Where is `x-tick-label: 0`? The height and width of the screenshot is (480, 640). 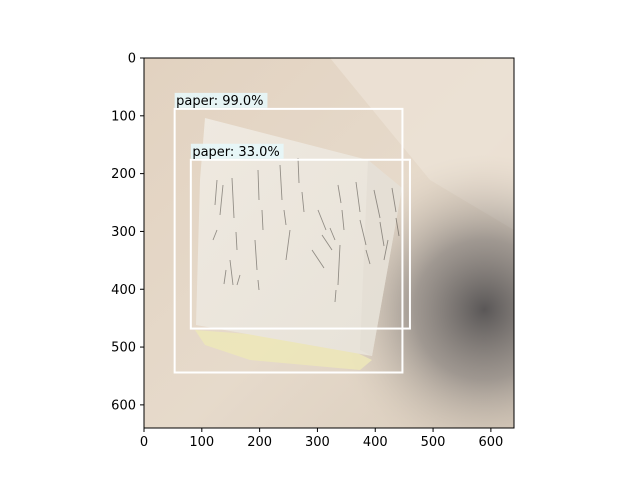
x-tick-label: 0 is located at coordinates (144, 442).